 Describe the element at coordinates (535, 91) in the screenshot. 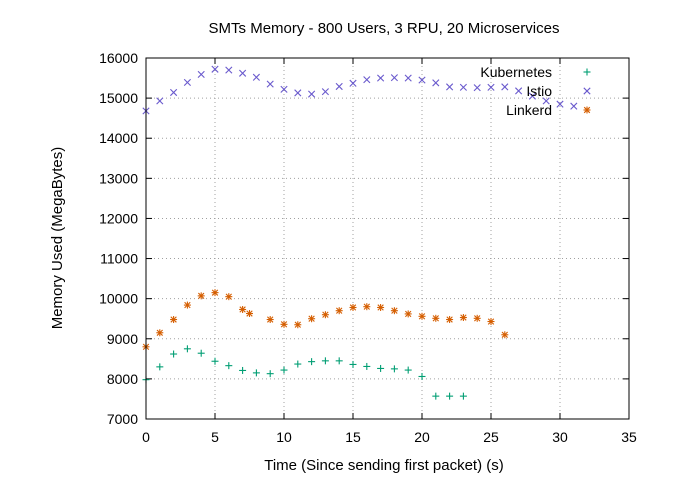

I see `legend: Kubernetes Istio Linkerd` at that location.